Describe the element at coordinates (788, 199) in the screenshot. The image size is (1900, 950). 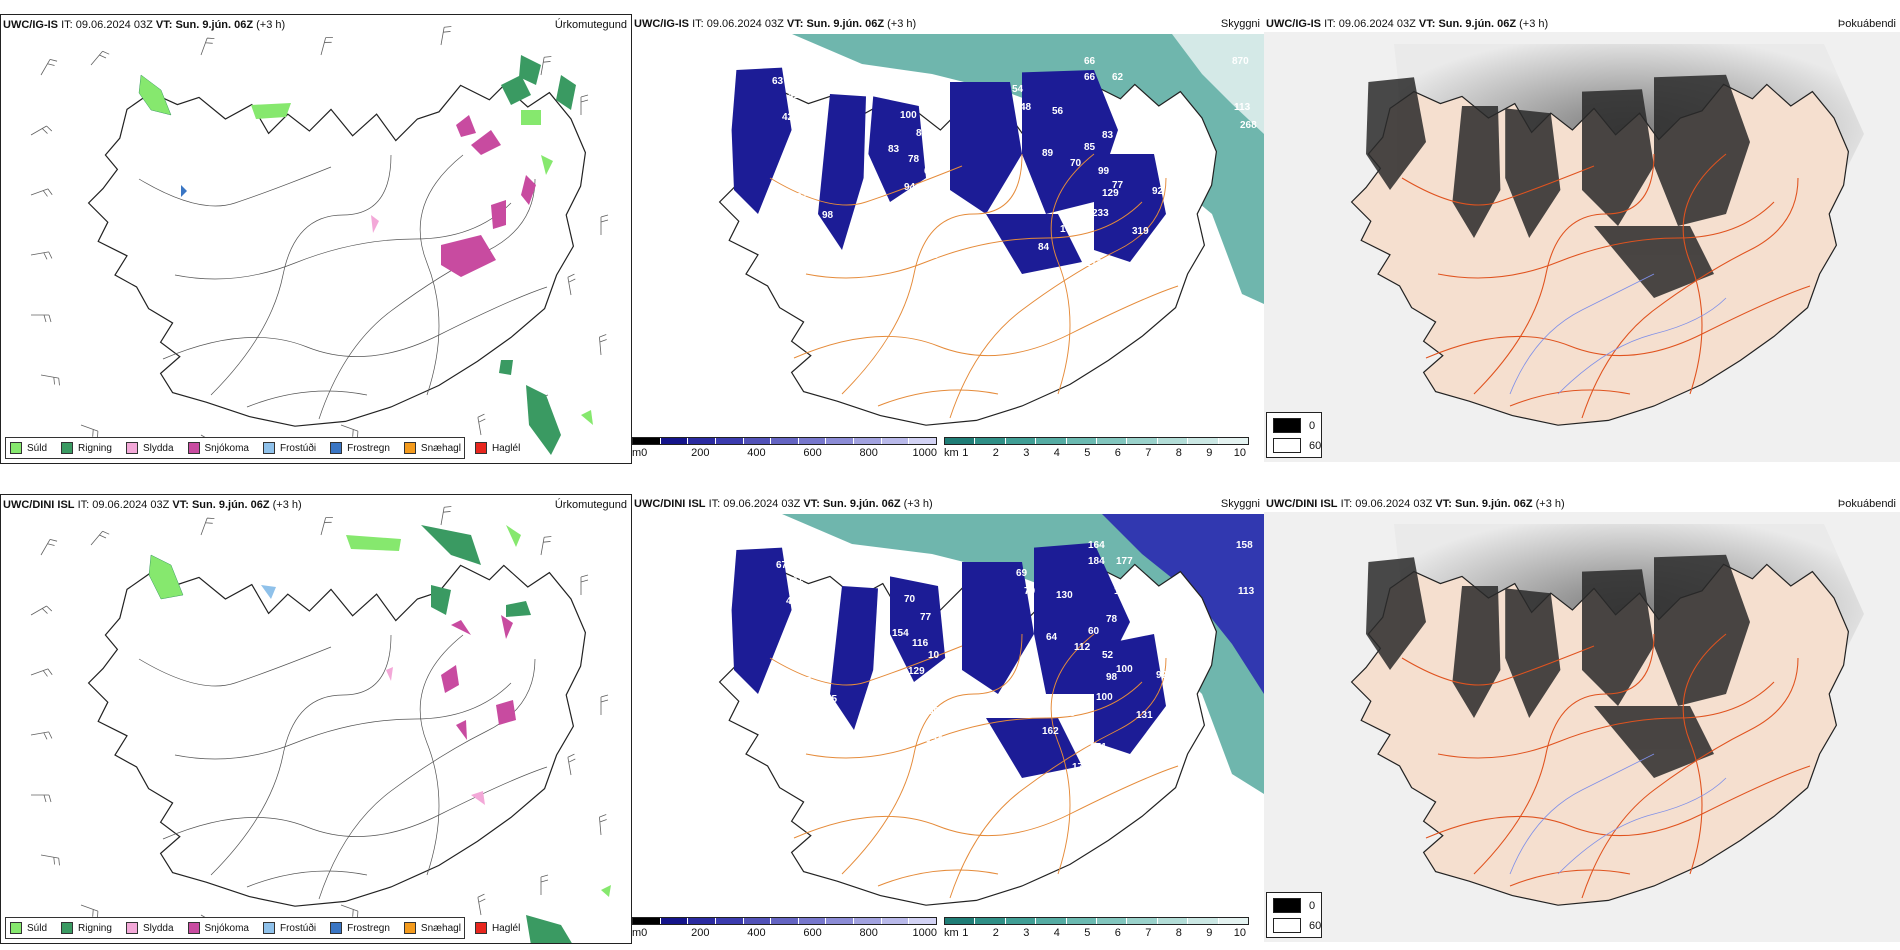
I see `cloud-base-value: 55` at that location.